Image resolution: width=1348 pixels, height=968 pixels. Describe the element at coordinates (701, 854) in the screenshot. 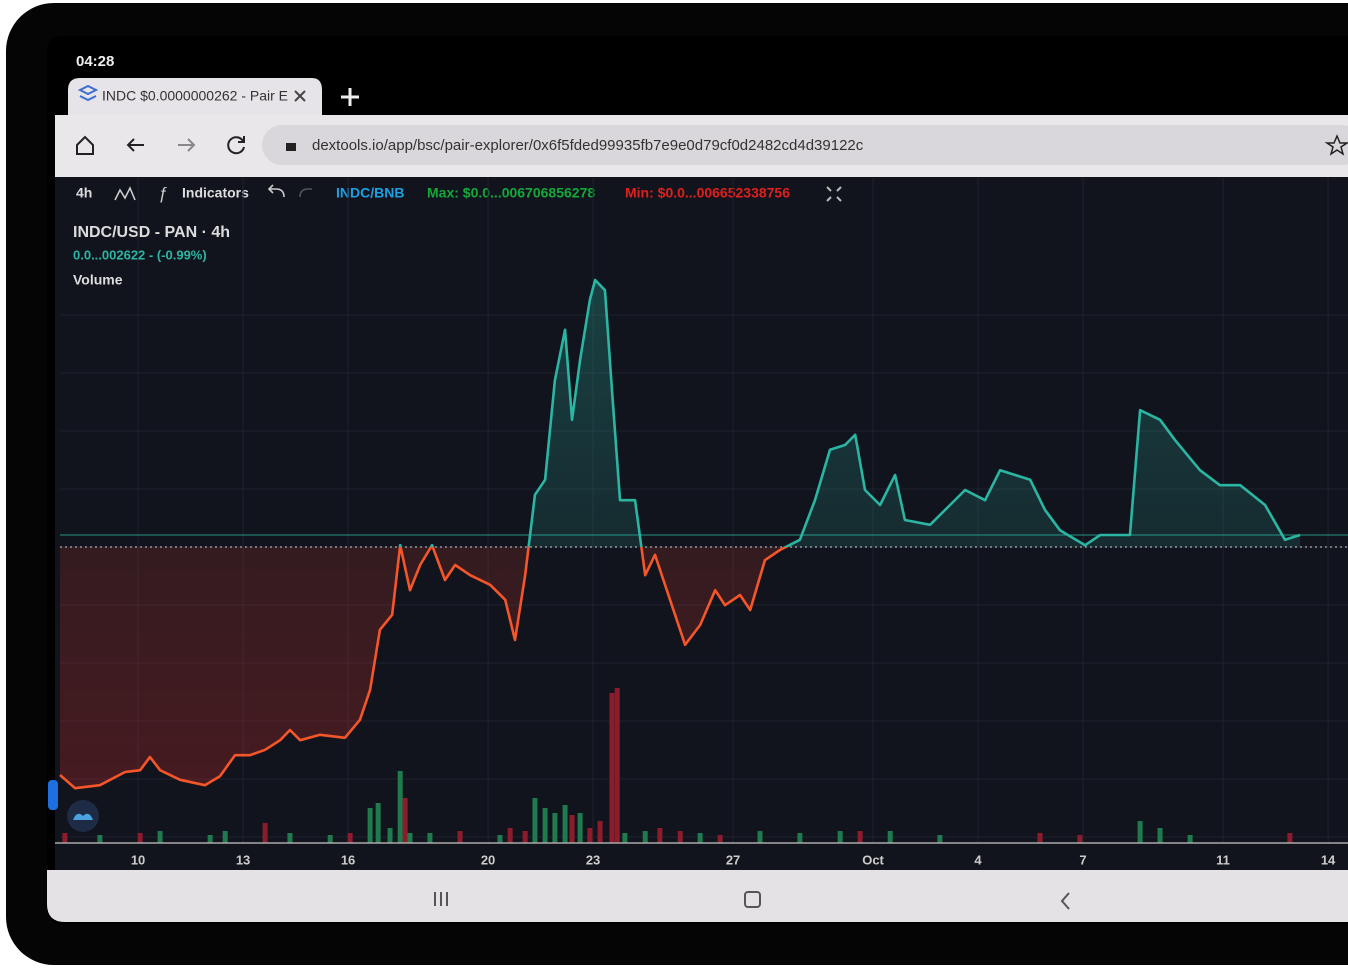

I see `x-axis: 10 13 16 20 23 27 Oct 4 7 11 14` at that location.